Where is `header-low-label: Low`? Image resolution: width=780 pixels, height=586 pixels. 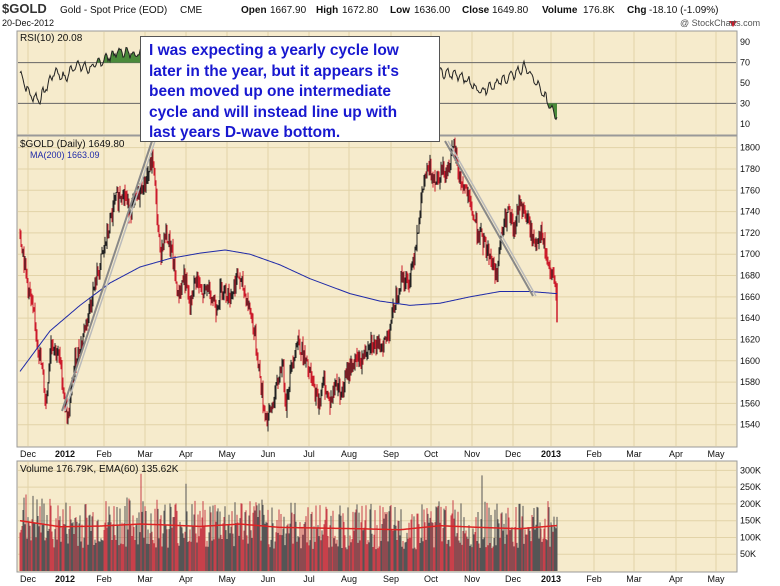
header-low-label: Low is located at coordinates (400, 10).